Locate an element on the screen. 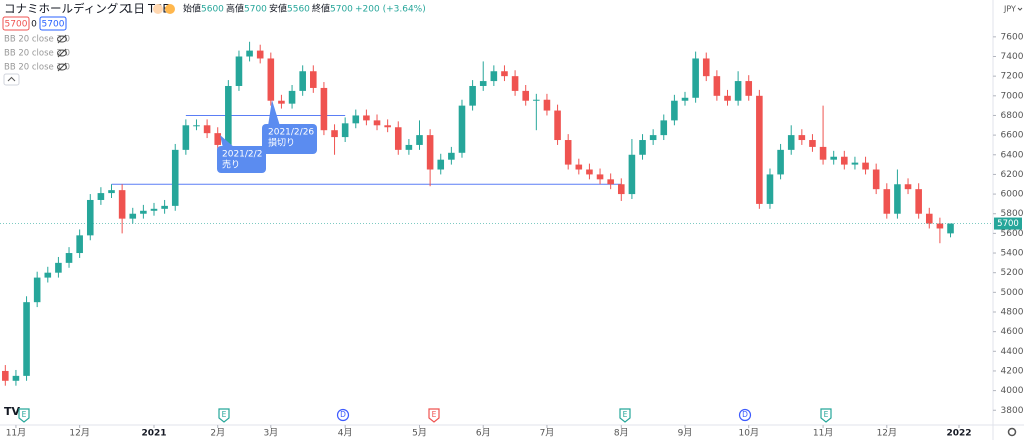 The height and width of the screenshot is (440, 1024). callout-pointer is located at coordinates (274, 113).